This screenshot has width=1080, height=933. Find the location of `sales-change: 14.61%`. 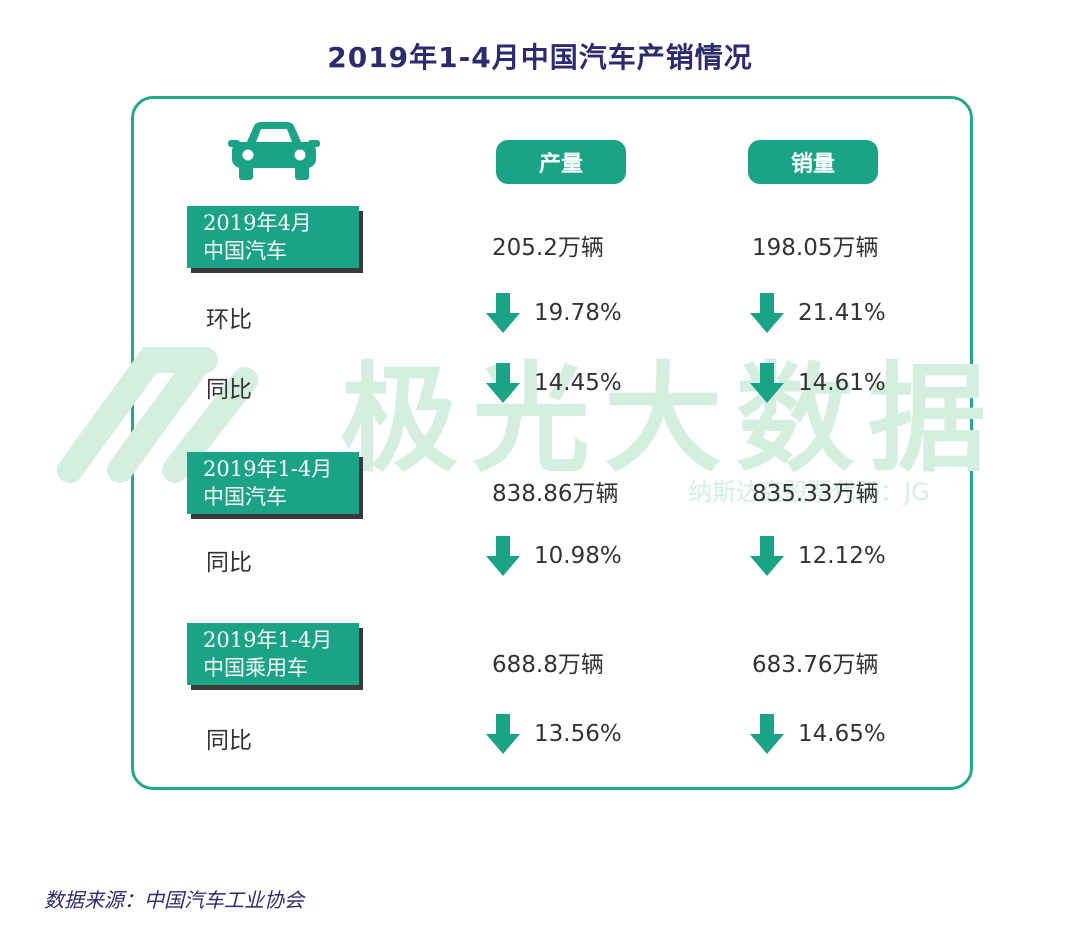

sales-change: 14.61% is located at coordinates (818, 383).